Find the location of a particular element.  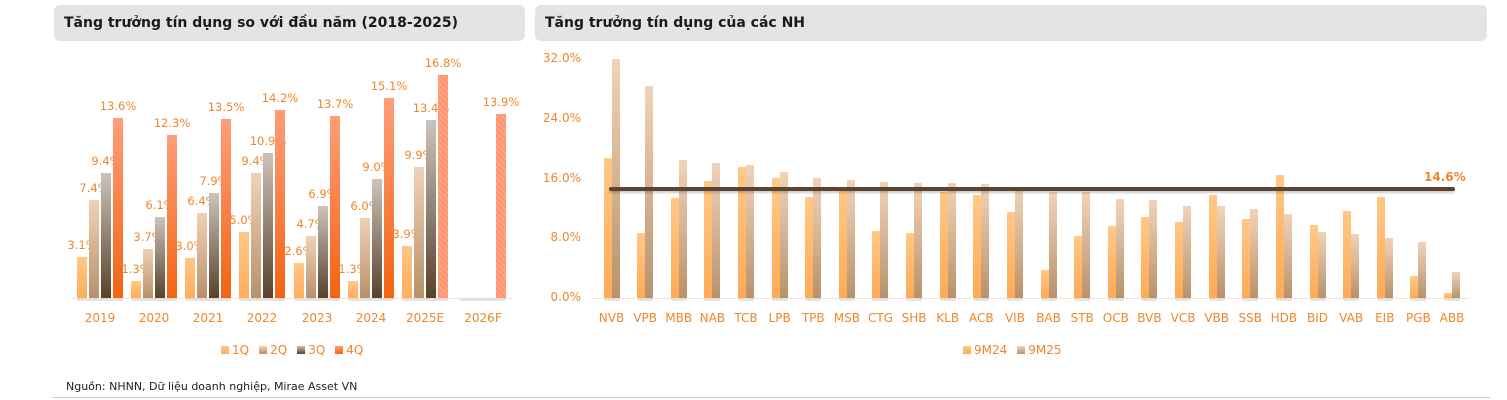

bar-2q-2024 is located at coordinates (365, 258).